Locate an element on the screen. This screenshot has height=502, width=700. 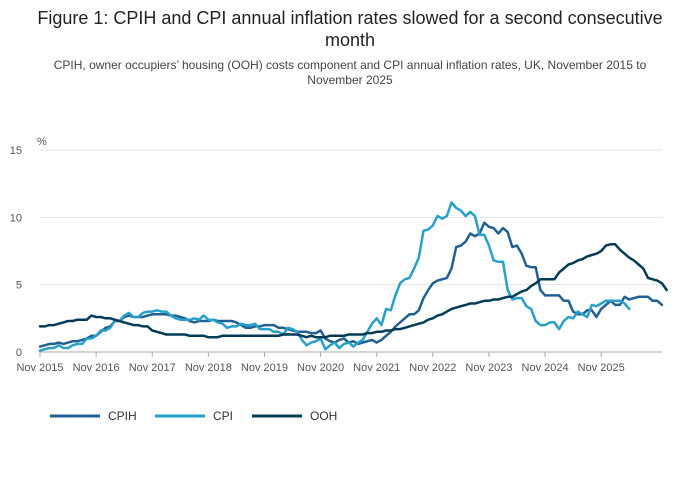
x-tick-label: Nov 2015 is located at coordinates (39, 368).